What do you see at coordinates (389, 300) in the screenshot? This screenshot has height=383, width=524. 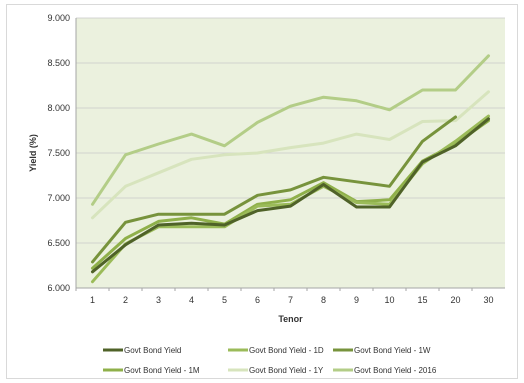 I see `x-tick-label: 10` at bounding box center [389, 300].